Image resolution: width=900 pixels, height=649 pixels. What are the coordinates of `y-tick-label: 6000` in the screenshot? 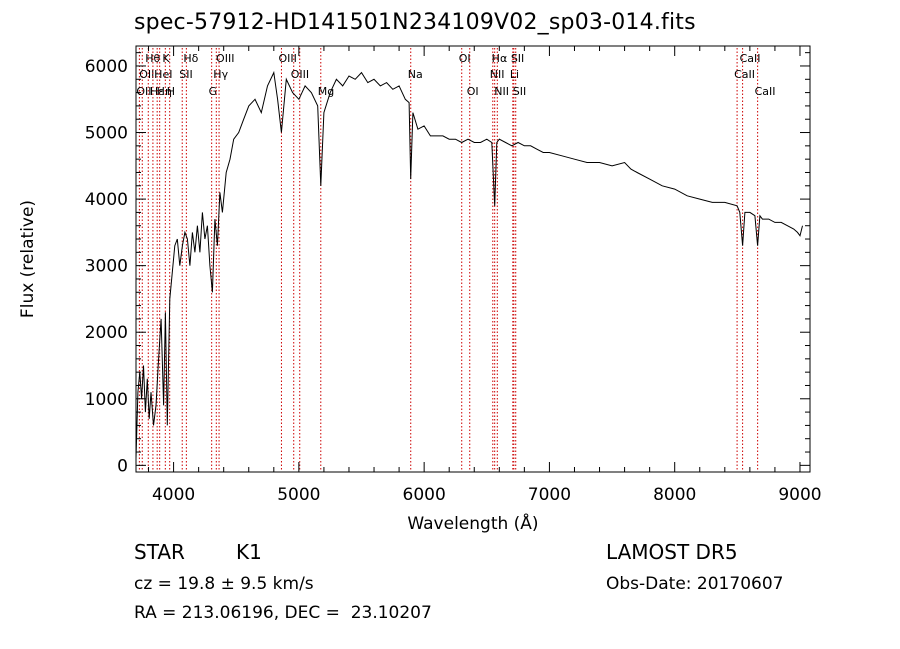 It's located at (106, 67).